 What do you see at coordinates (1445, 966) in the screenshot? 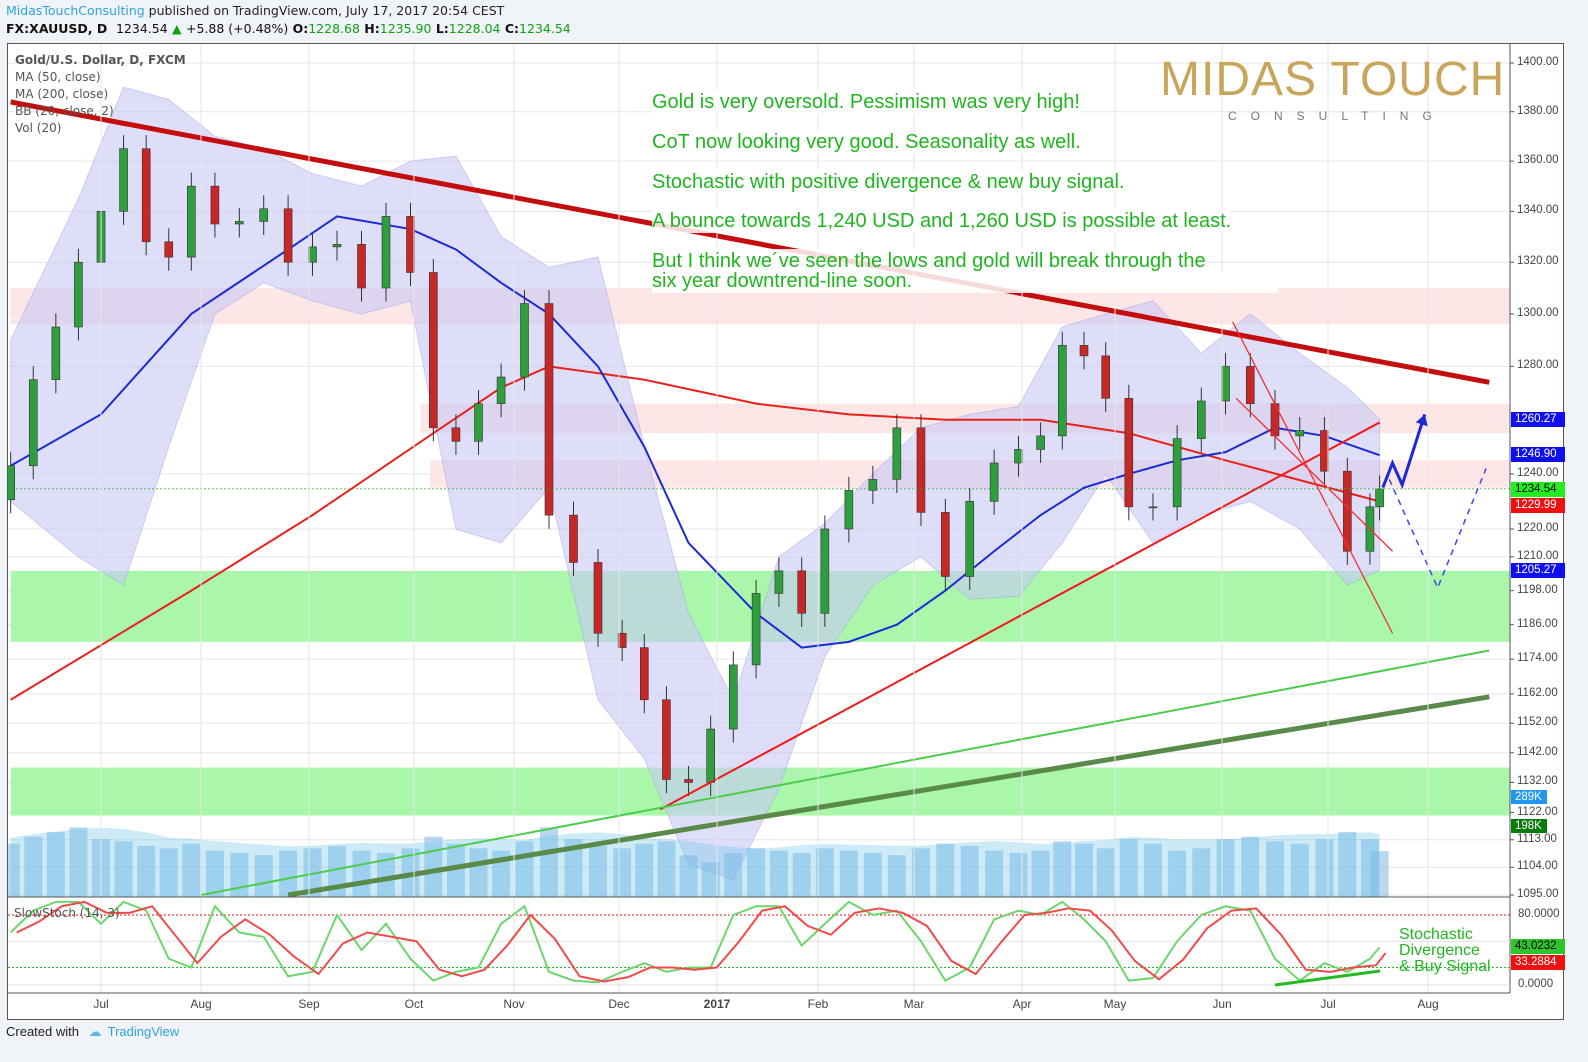
I see `stoch-note-line: & Buy Signal` at bounding box center [1445, 966].